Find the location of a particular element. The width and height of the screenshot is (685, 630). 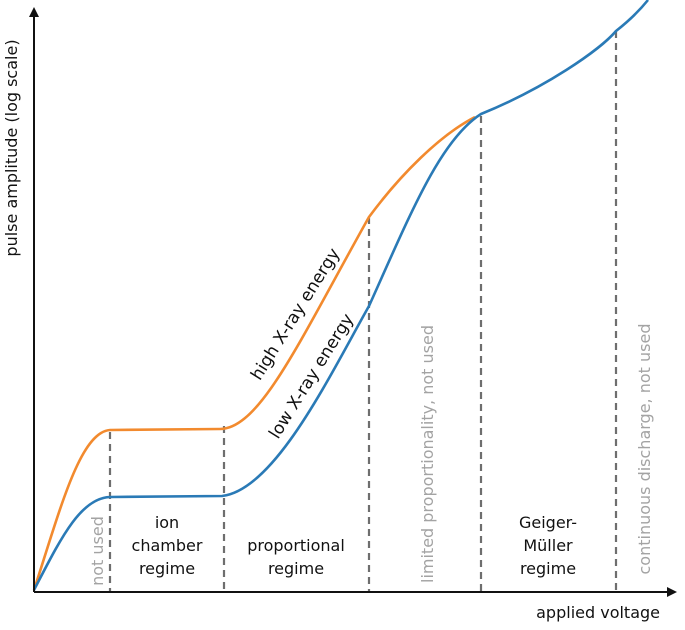

regime-ion-chamber: ion chamber regime is located at coordinates (167, 545).